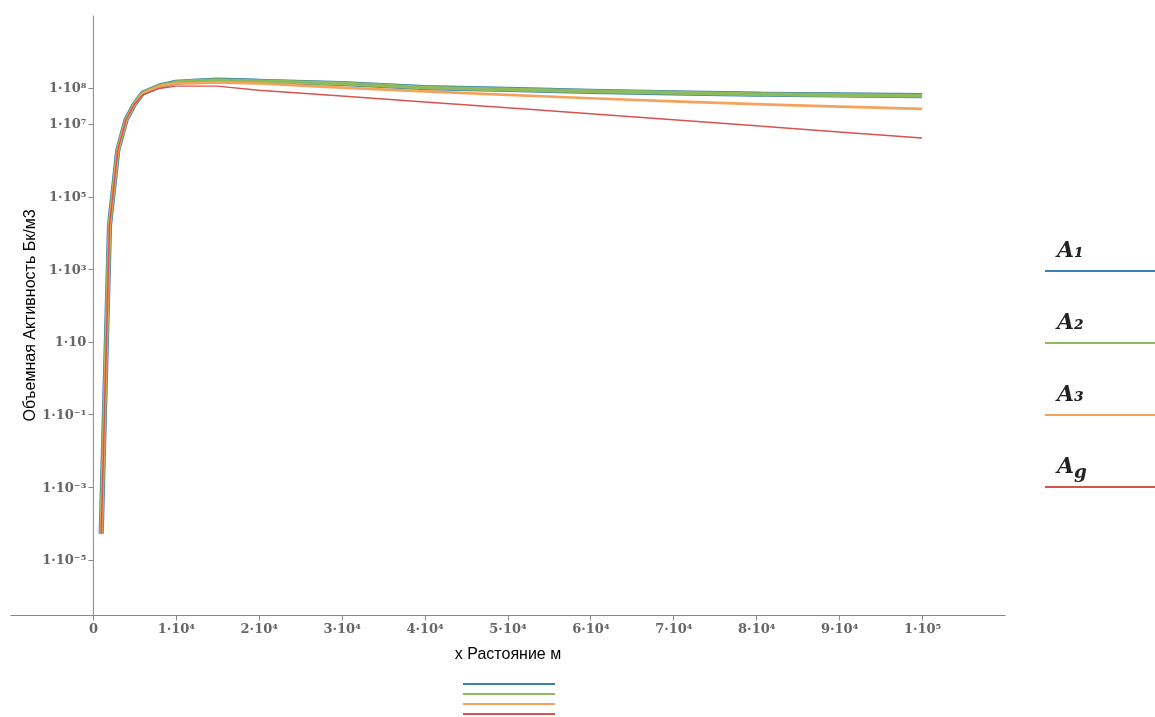 Image resolution: width=1155 pixels, height=717 pixels. I want to click on y-tick-label: 1·10⁻⁵, so click(64, 560).